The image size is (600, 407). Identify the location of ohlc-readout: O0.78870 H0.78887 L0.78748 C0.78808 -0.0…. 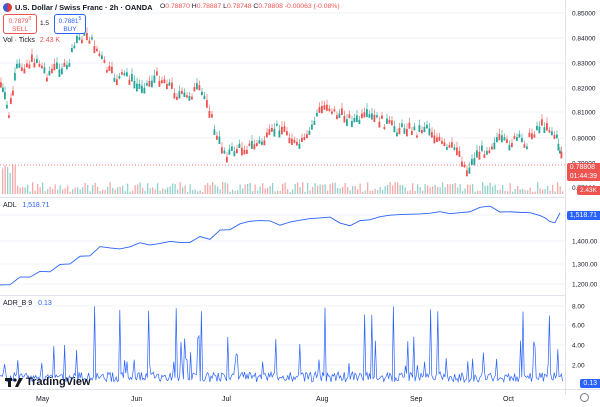
(250, 6).